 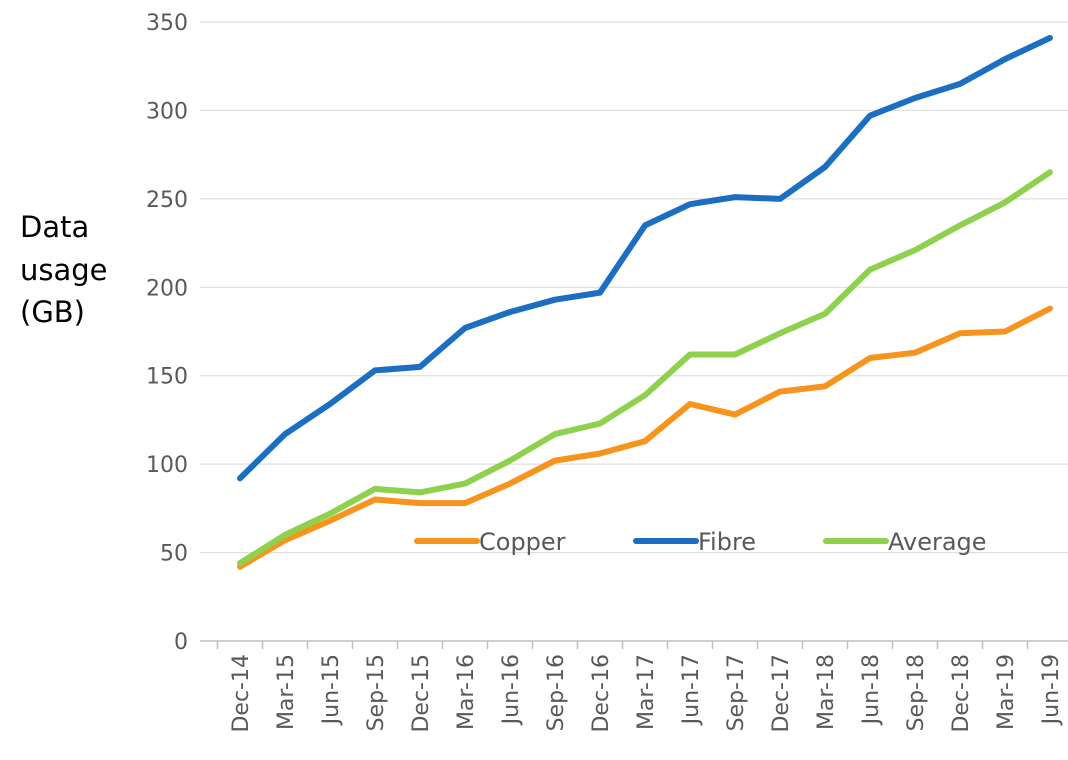 I want to click on y-tick-label: 50, so click(x=174, y=554).